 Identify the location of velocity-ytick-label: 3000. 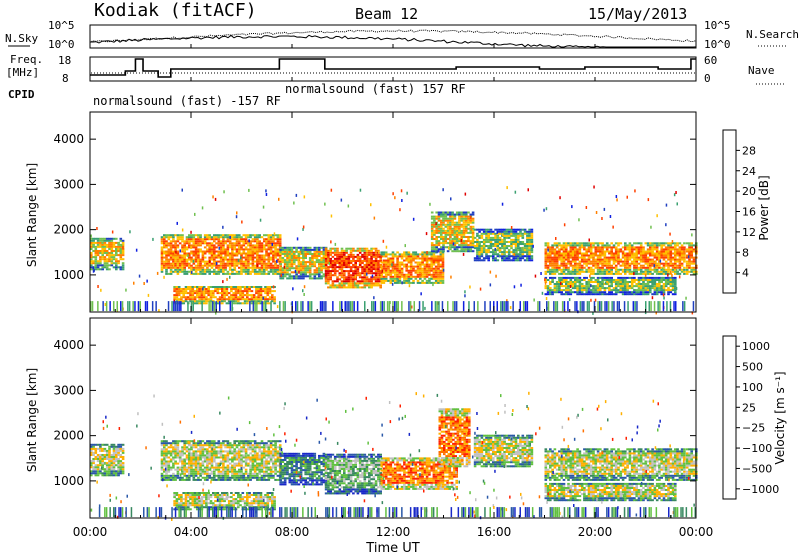
(68, 390).